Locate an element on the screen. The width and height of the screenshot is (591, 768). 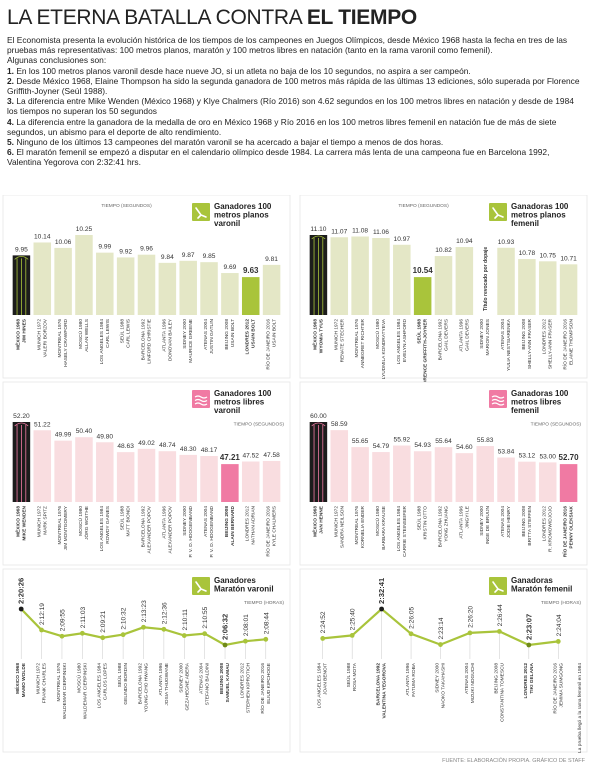
athlete-label: JODIE HENRY is located at coordinates (509, 521).